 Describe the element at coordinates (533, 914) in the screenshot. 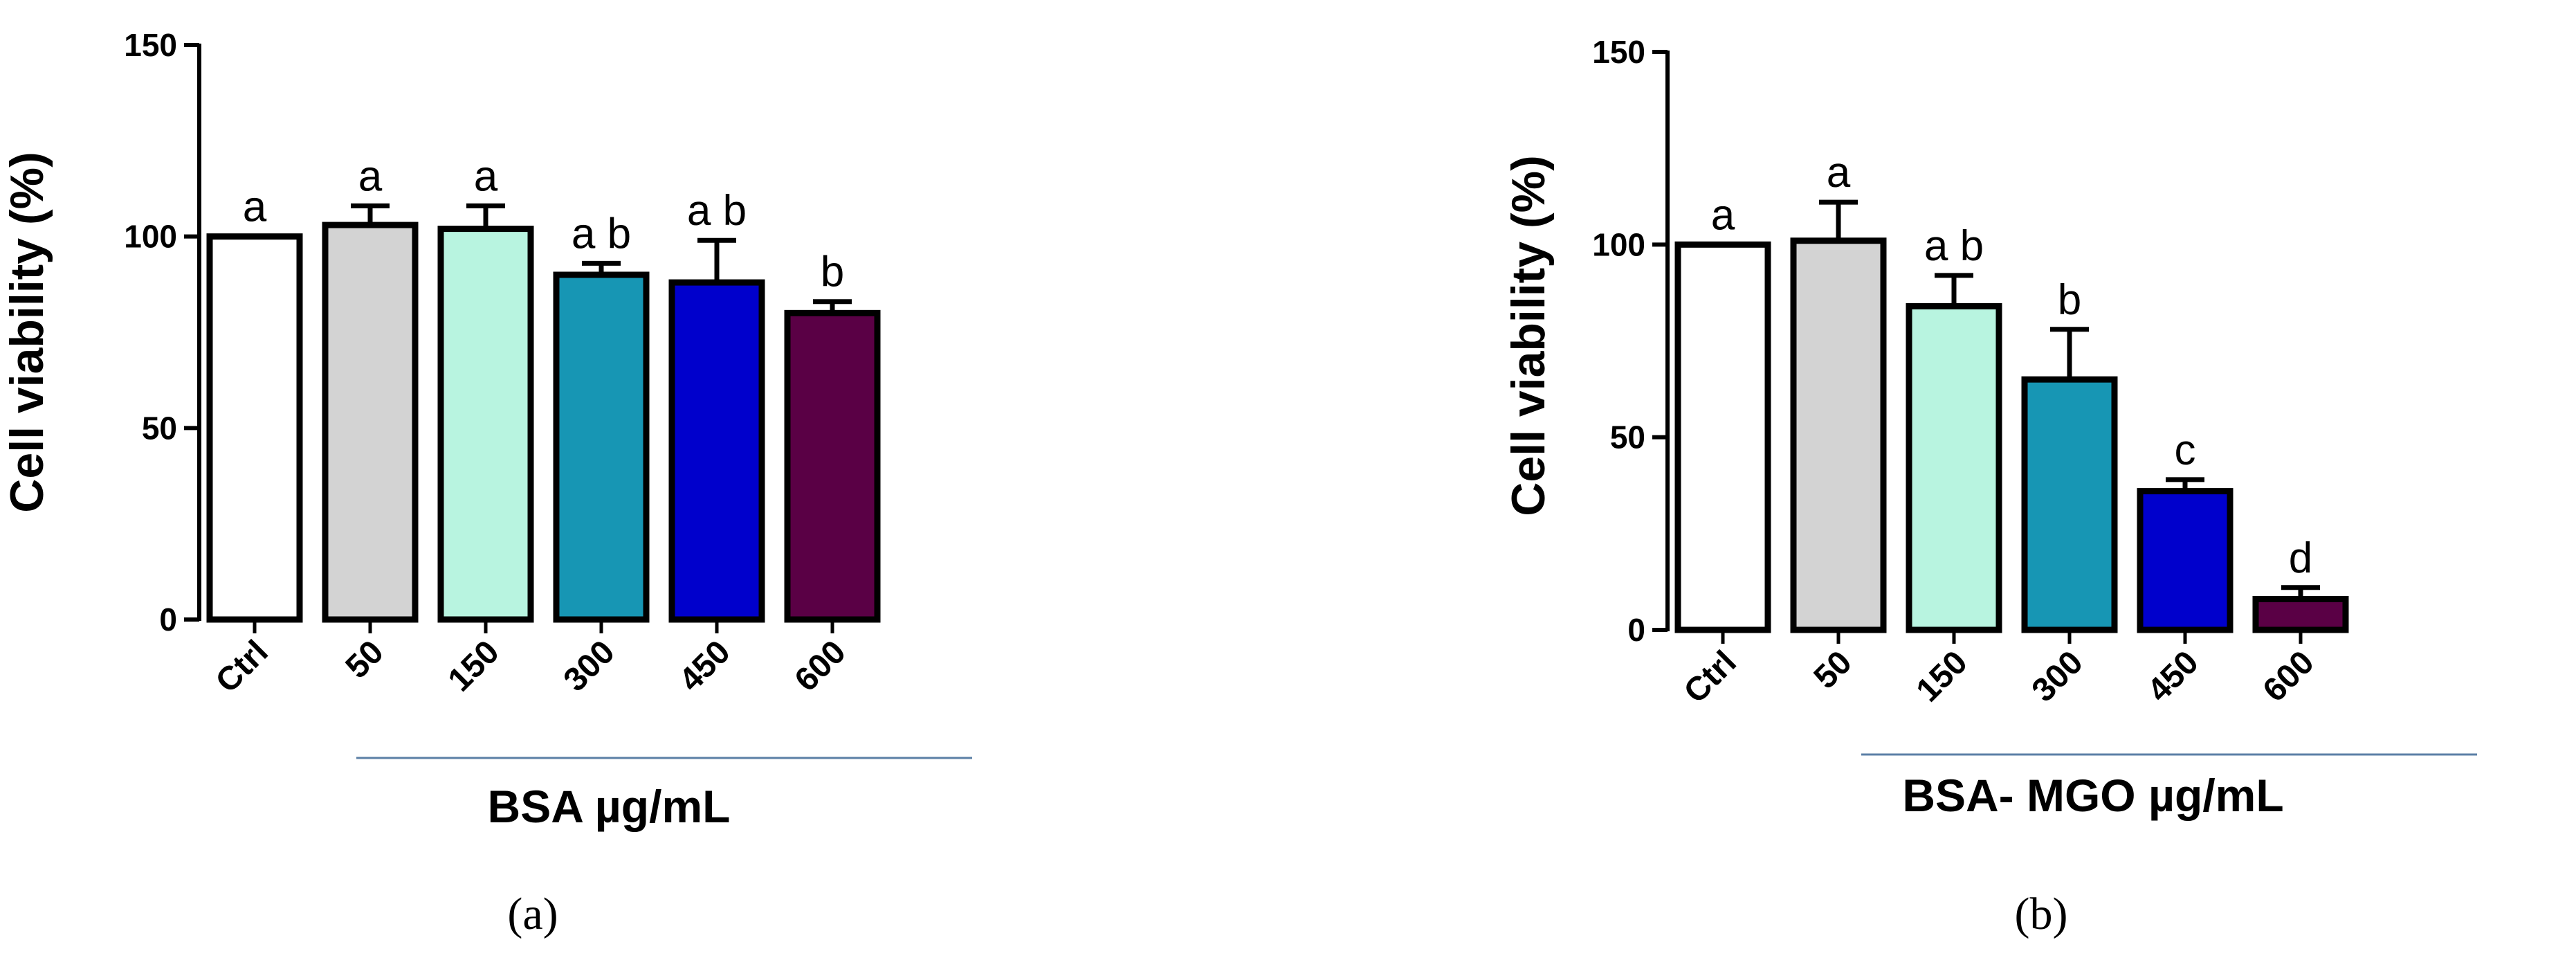

I see `panel-label: (a)` at that location.